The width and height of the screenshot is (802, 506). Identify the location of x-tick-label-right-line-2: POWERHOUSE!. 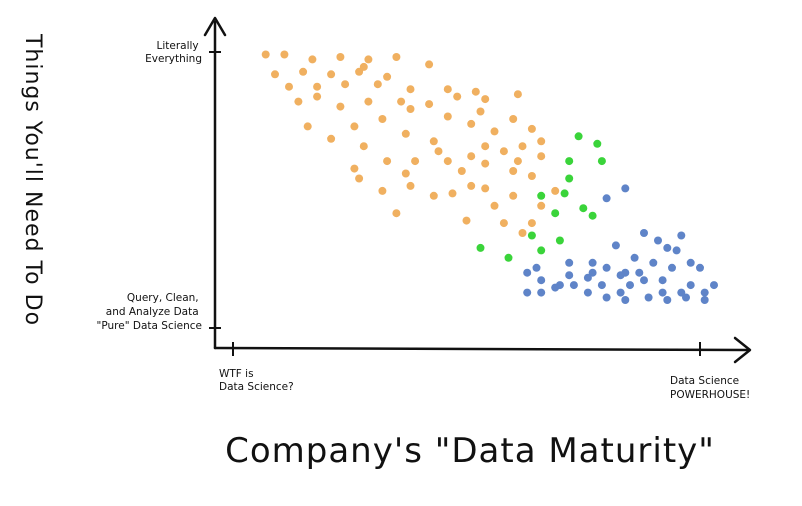
(710, 395).